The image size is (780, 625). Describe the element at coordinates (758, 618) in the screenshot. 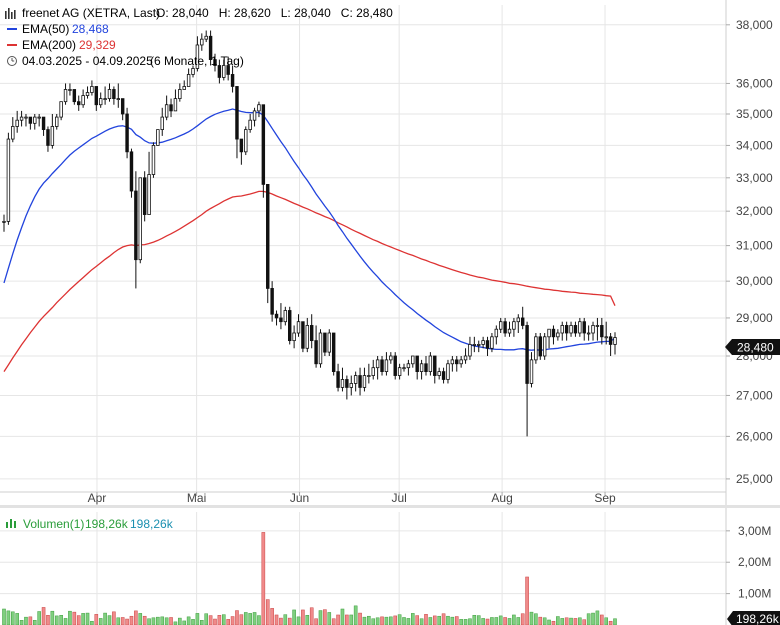

I see `last-volume-value: 198,26k` at that location.